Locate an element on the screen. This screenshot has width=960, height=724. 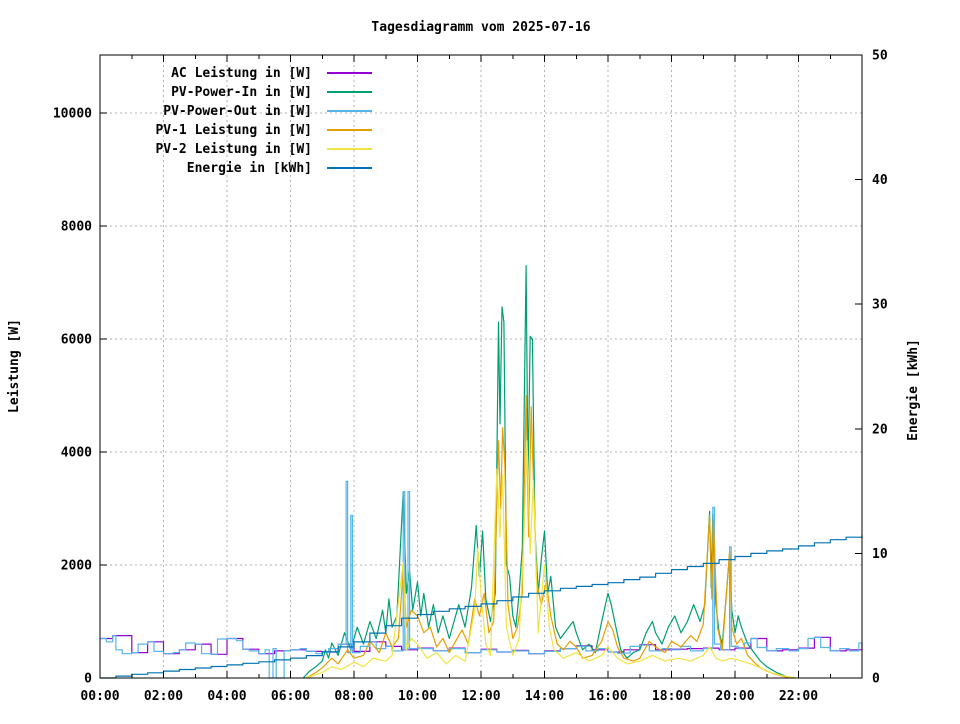
legend-label-energie: Energie in [kWh] is located at coordinates (249, 168).